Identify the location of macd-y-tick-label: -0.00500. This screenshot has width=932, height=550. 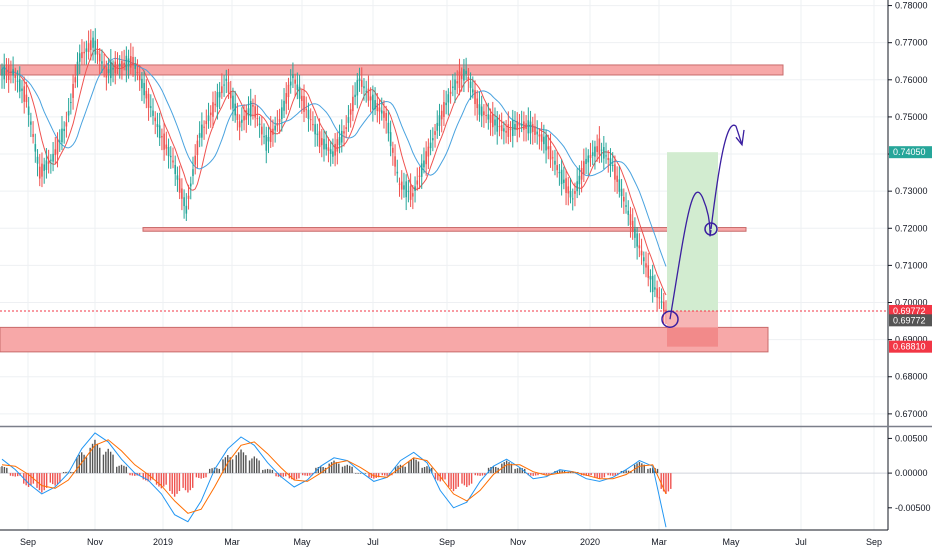
(913, 508).